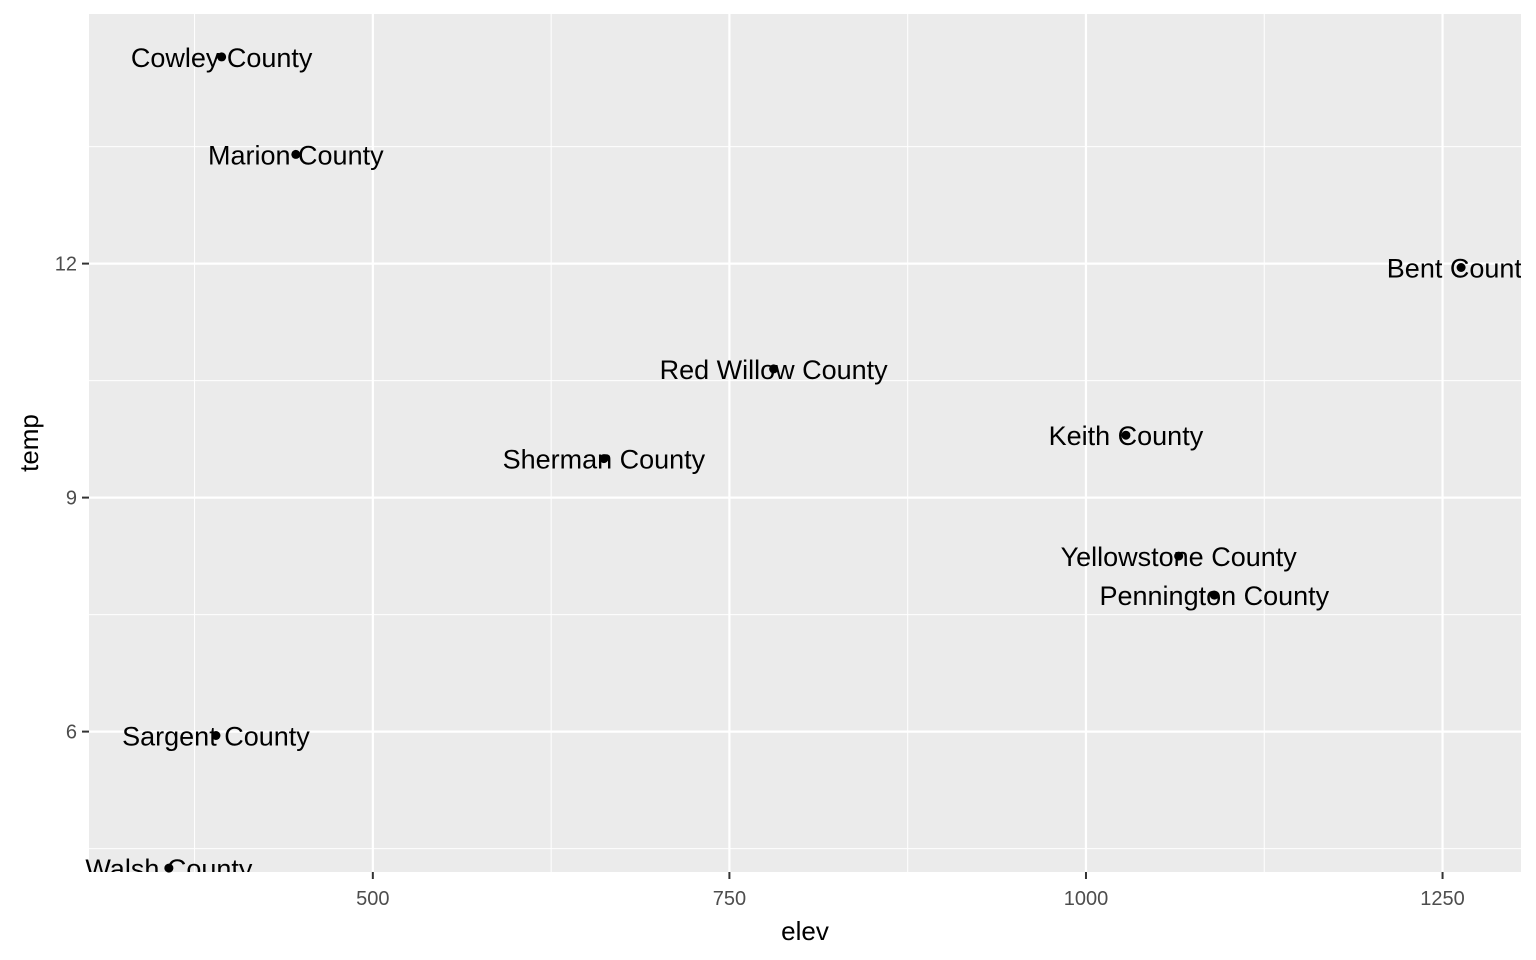 The image size is (1536, 960). What do you see at coordinates (1086, 899) in the screenshot?
I see `x-tick-label: 1000` at bounding box center [1086, 899].